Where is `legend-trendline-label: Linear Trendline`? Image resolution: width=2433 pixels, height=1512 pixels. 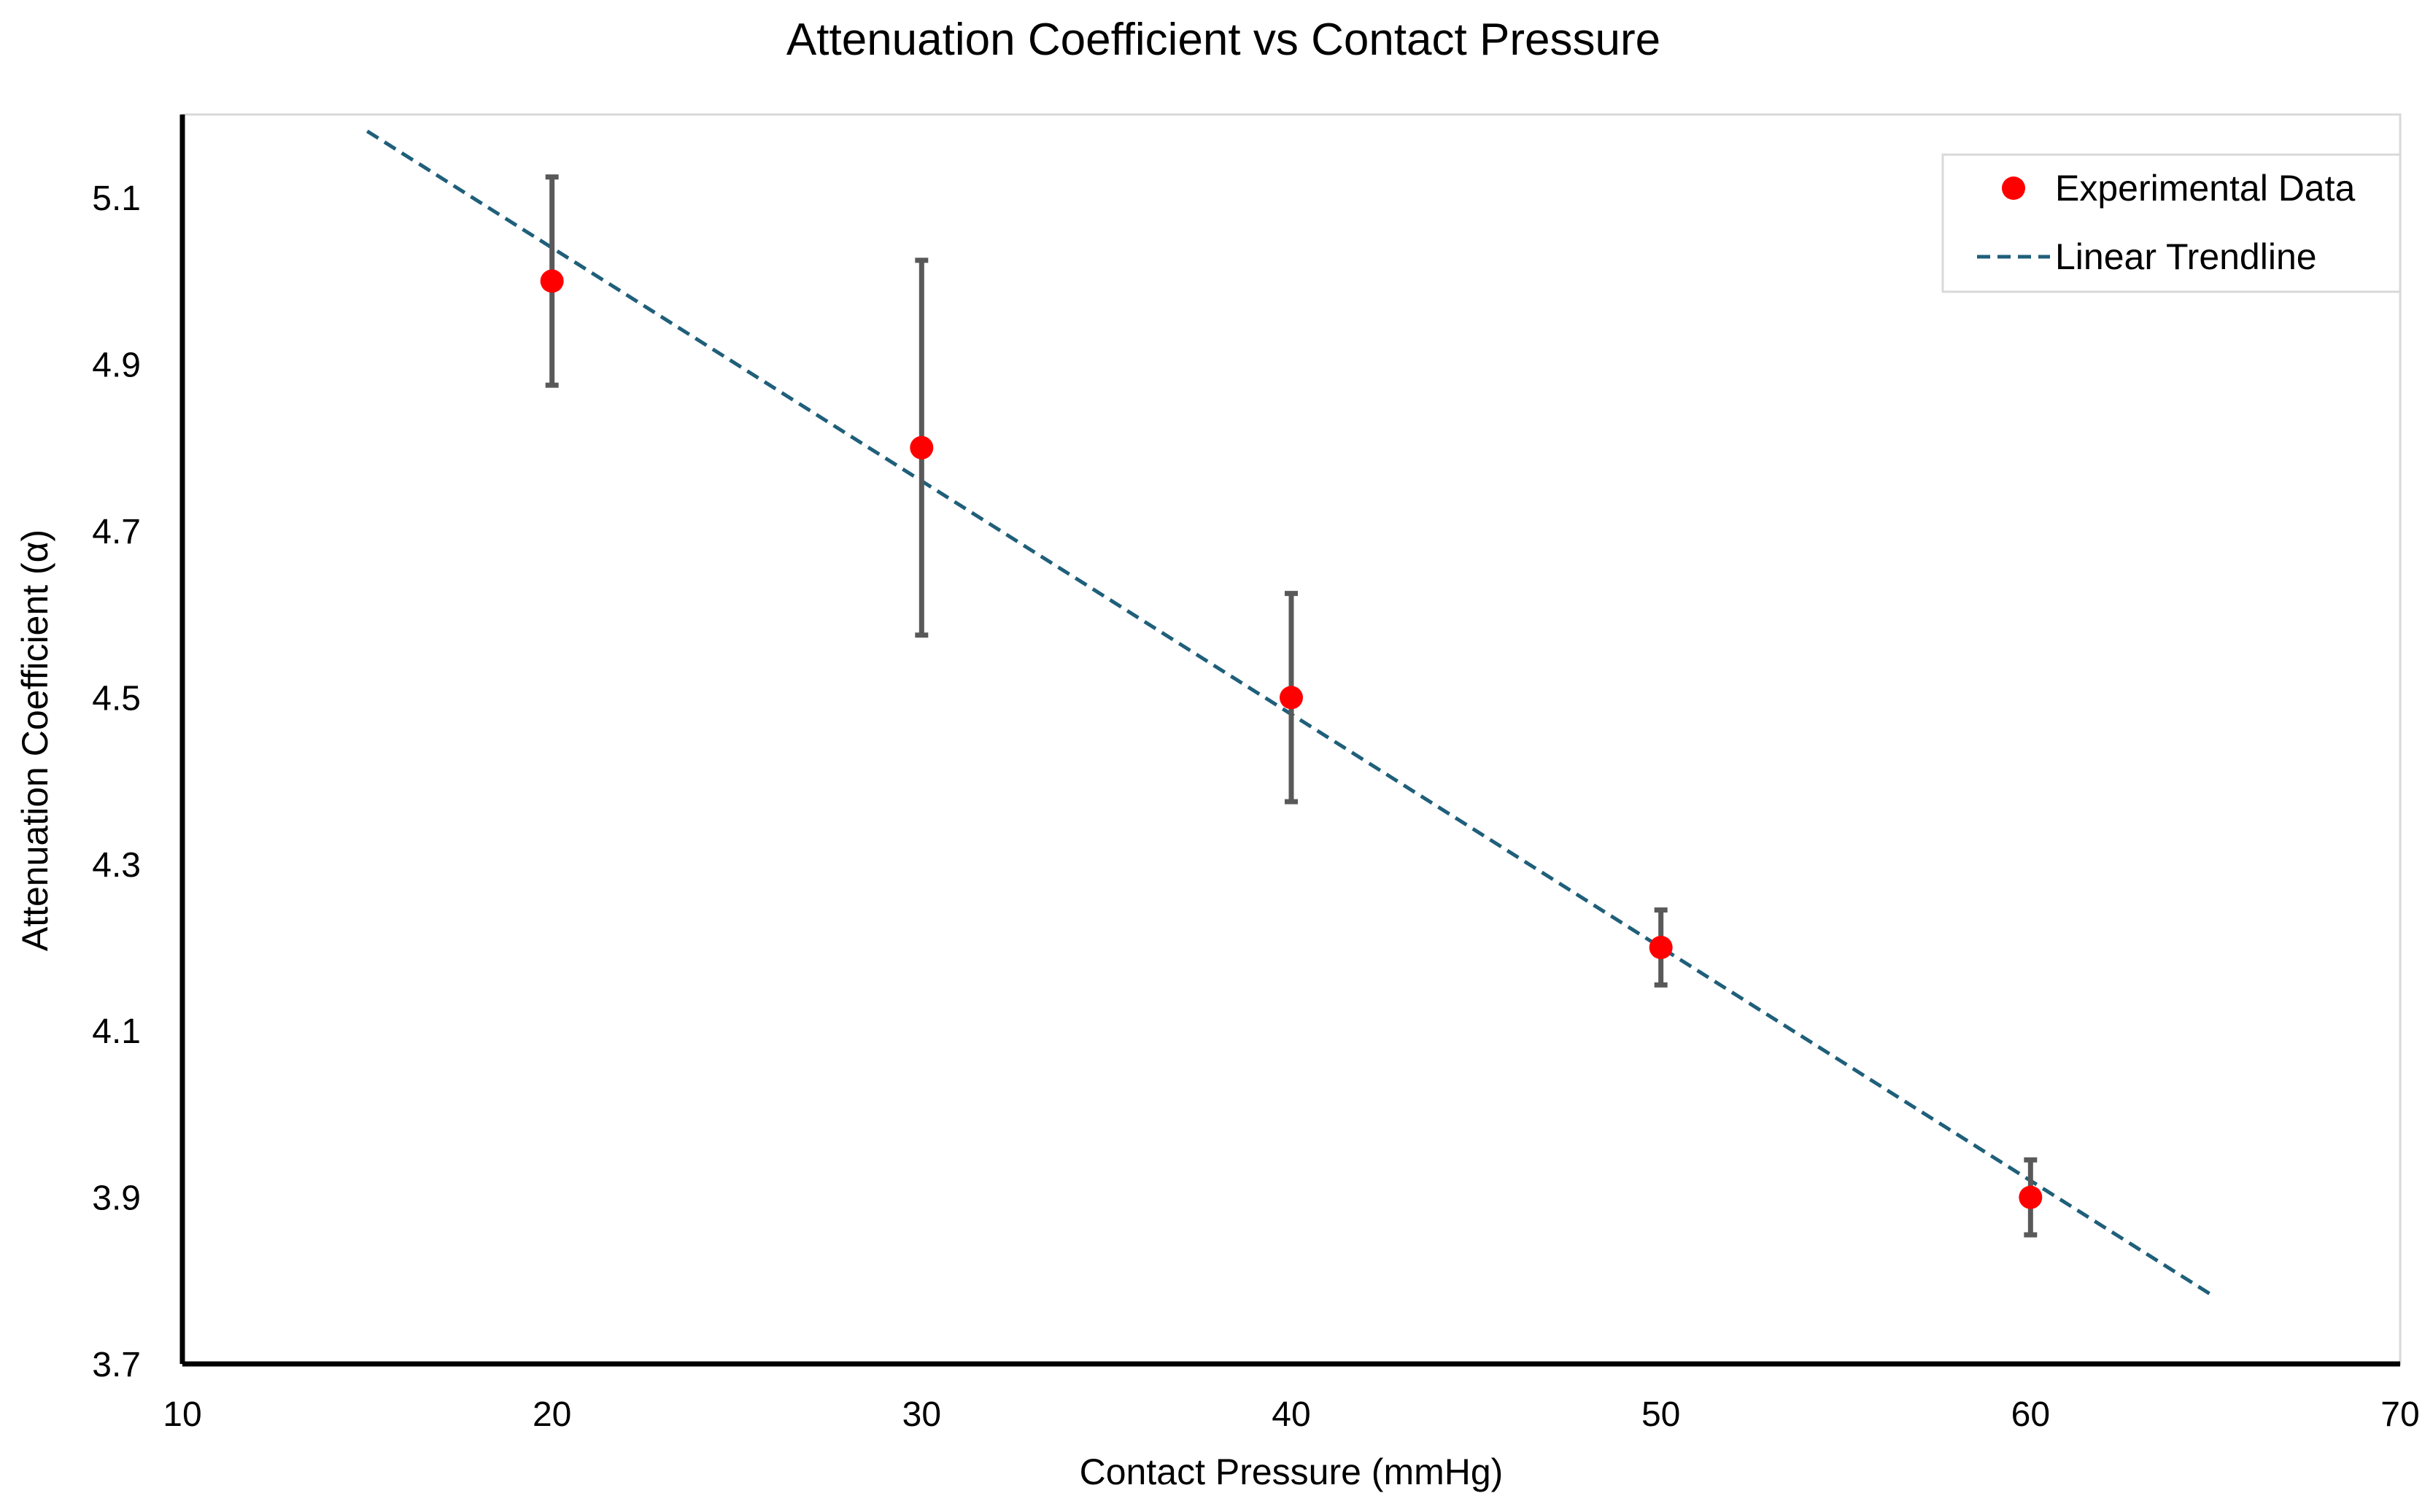
legend-trendline-label: Linear Trendline is located at coordinates (2186, 256).